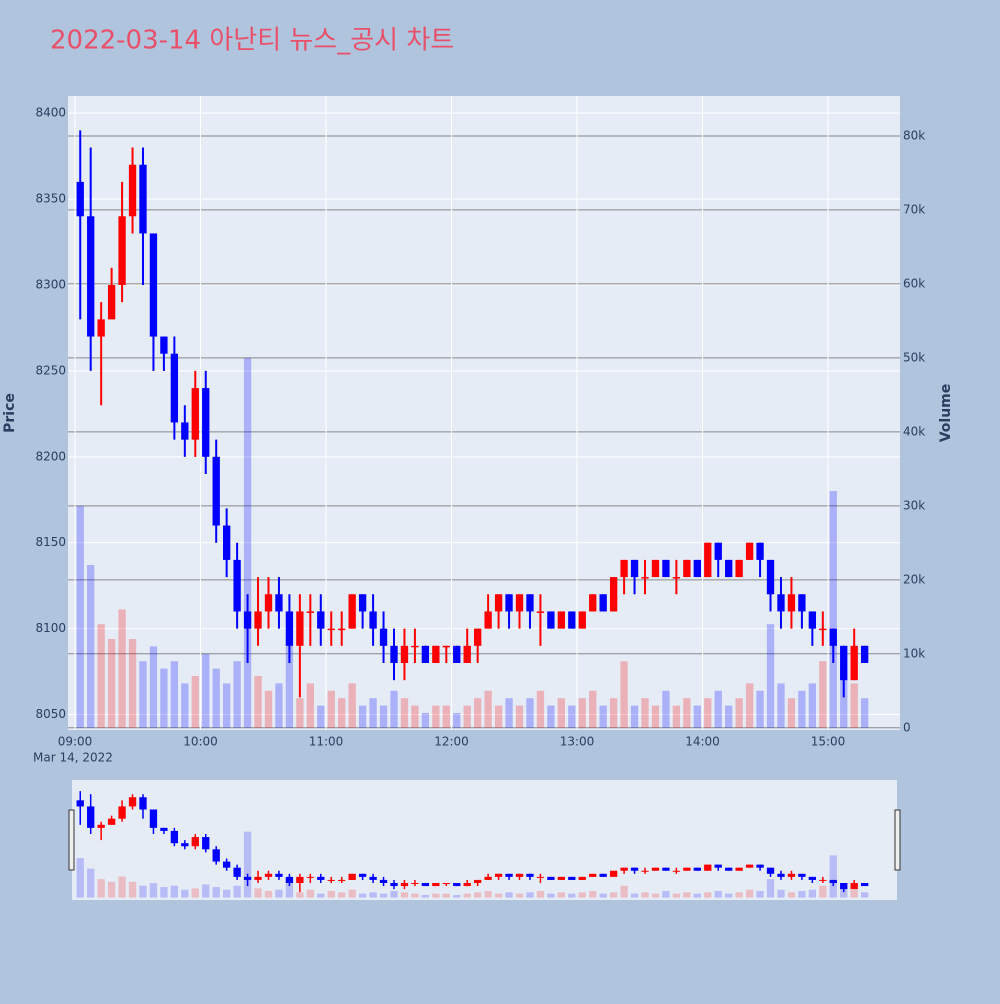  I want to click on slider-handle-left, so click(71, 840).